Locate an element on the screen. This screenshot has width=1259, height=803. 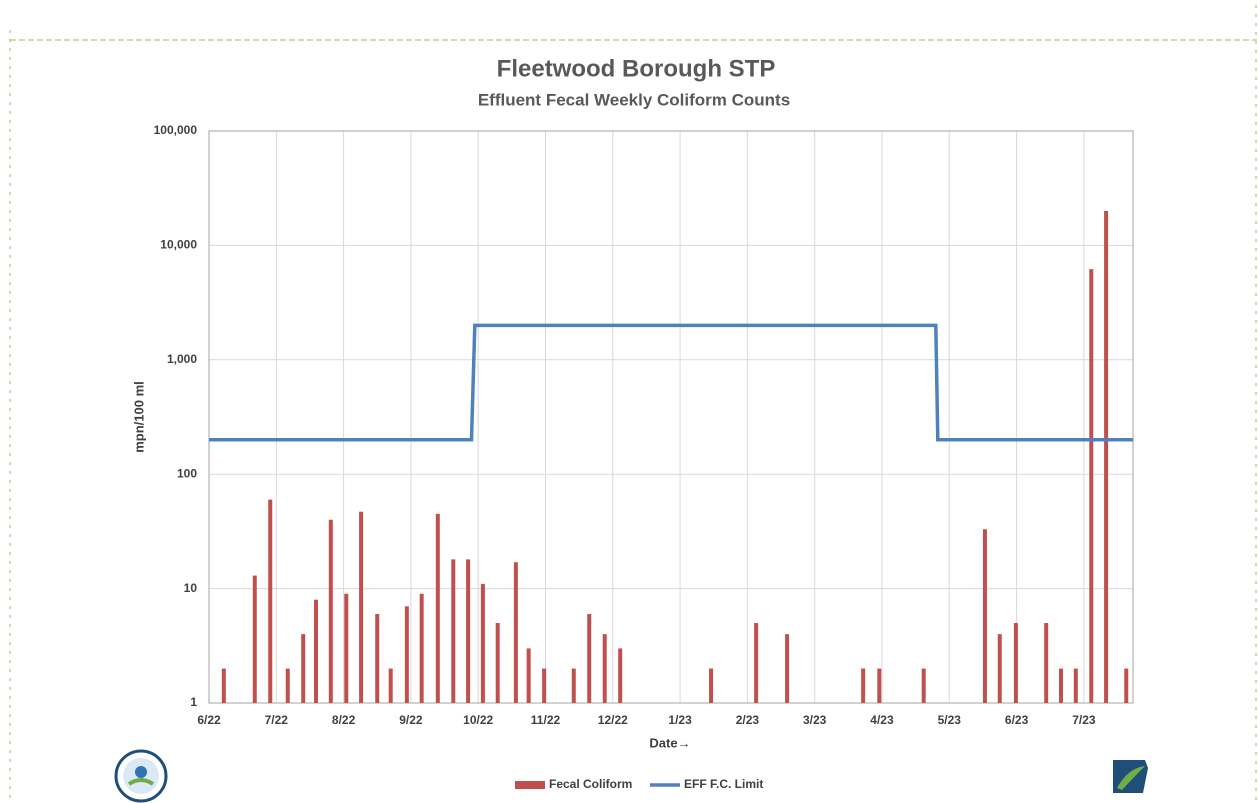
legend-swatch is located at coordinates (530, 785).